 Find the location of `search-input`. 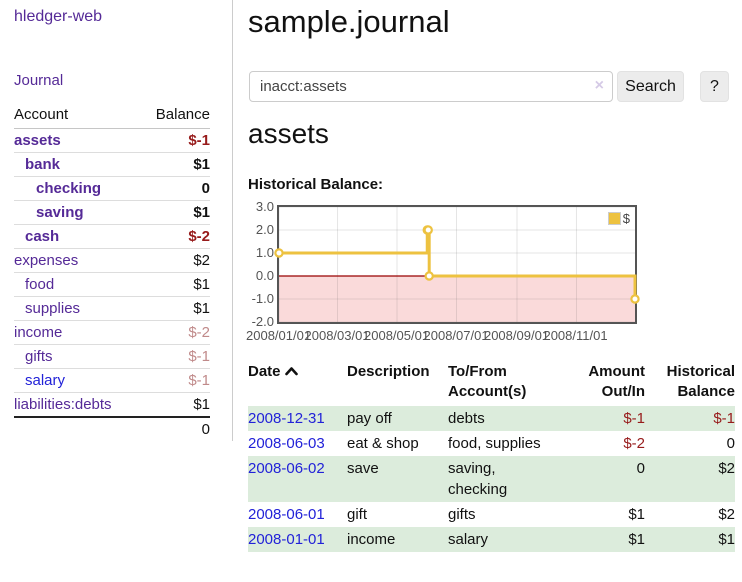

search-input is located at coordinates (431, 86).